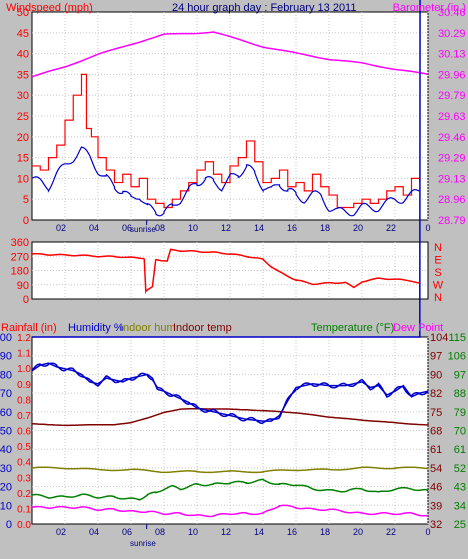 This screenshot has width=468, height=559. What do you see at coordinates (24, 432) in the screenshot?
I see `rainfall-tick-label: 0.6` at bounding box center [24, 432].